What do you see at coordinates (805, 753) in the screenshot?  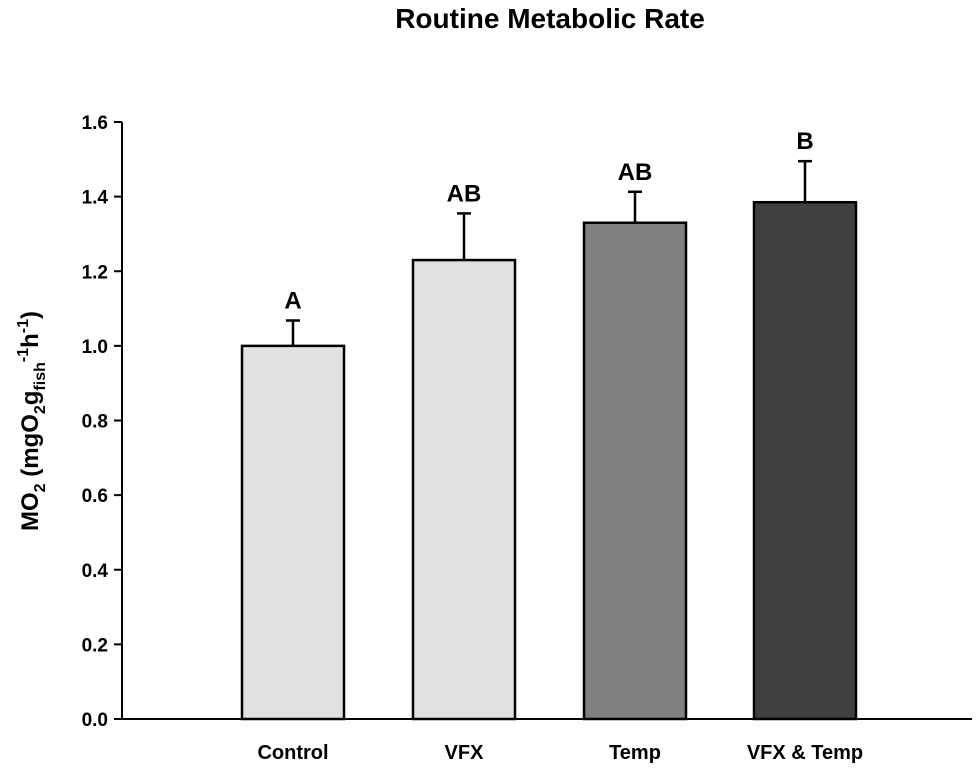 I see `x-tick-label: VFX & Temp` at bounding box center [805, 753].